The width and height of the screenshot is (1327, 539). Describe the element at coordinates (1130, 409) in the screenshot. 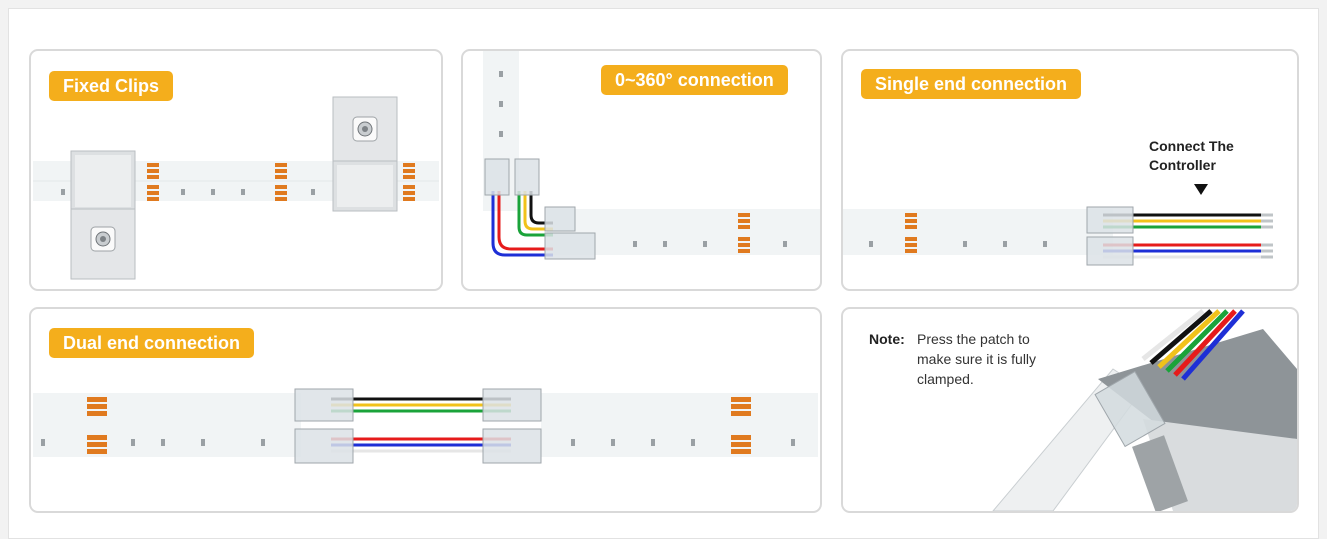

I see `clamp-connector` at that location.